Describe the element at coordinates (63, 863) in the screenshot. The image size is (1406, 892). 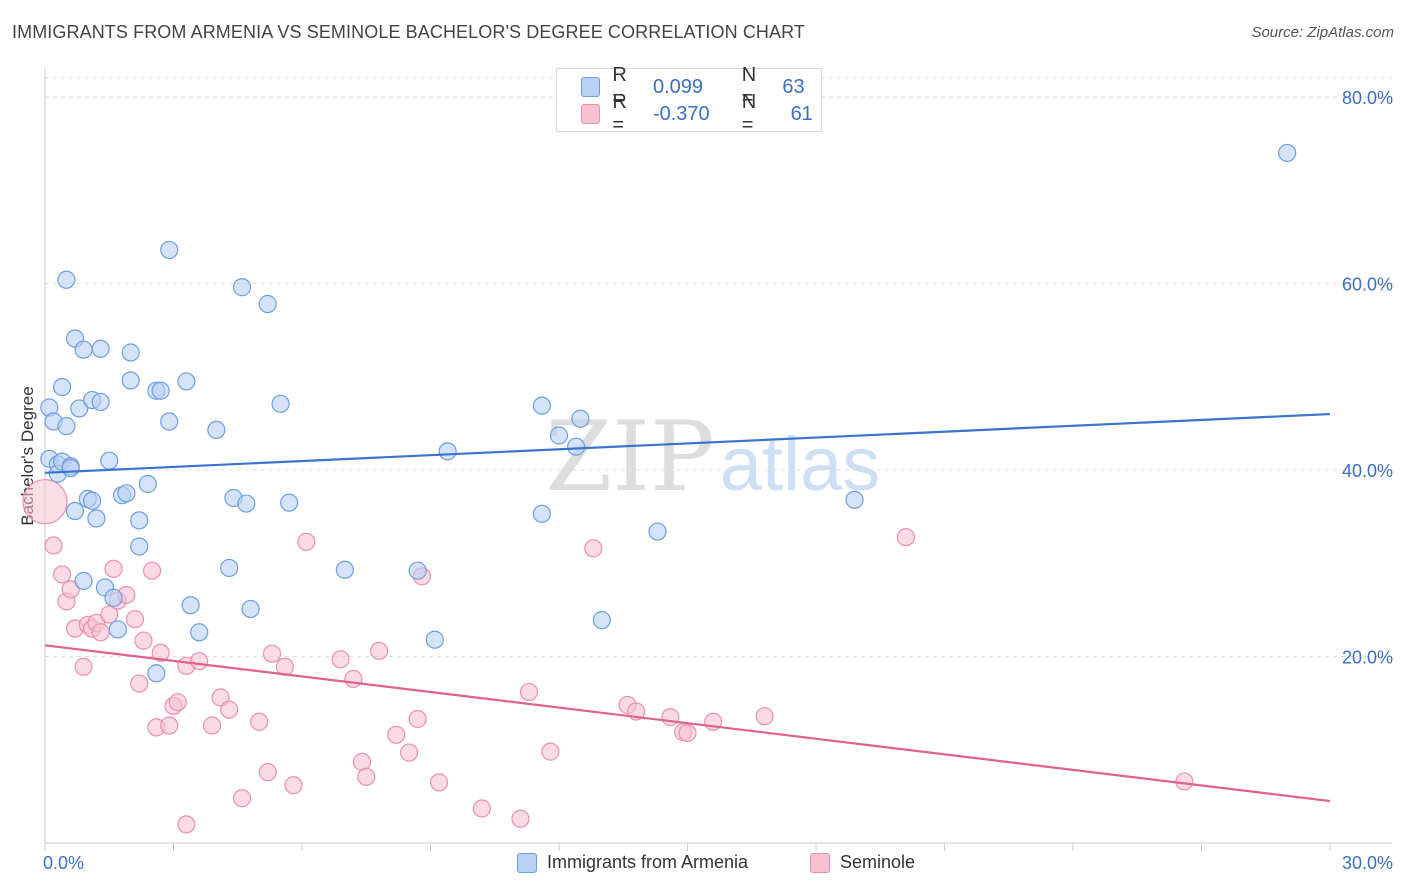
I see `x-tick-label: 0.0%` at that location.